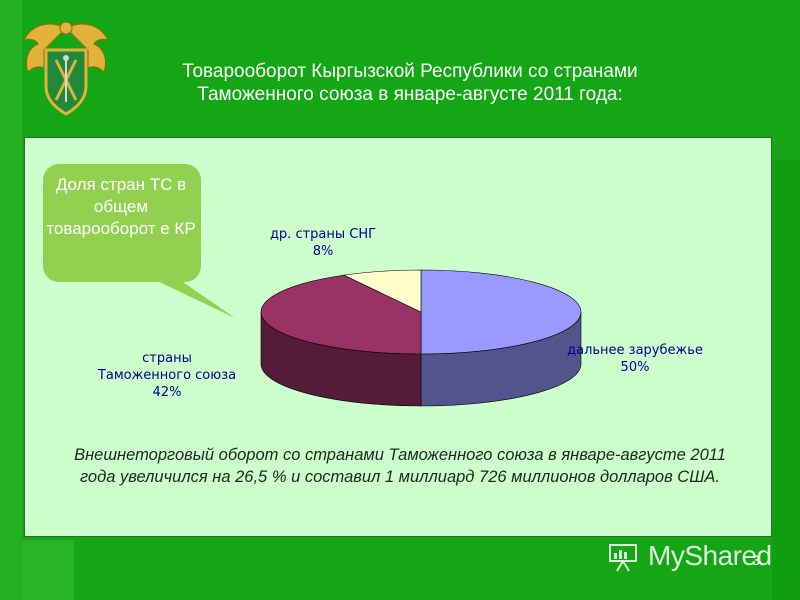 The width and height of the screenshot is (800, 600). Describe the element at coordinates (139, 241) in the screenshot. I see `callout-bubble` at that location.